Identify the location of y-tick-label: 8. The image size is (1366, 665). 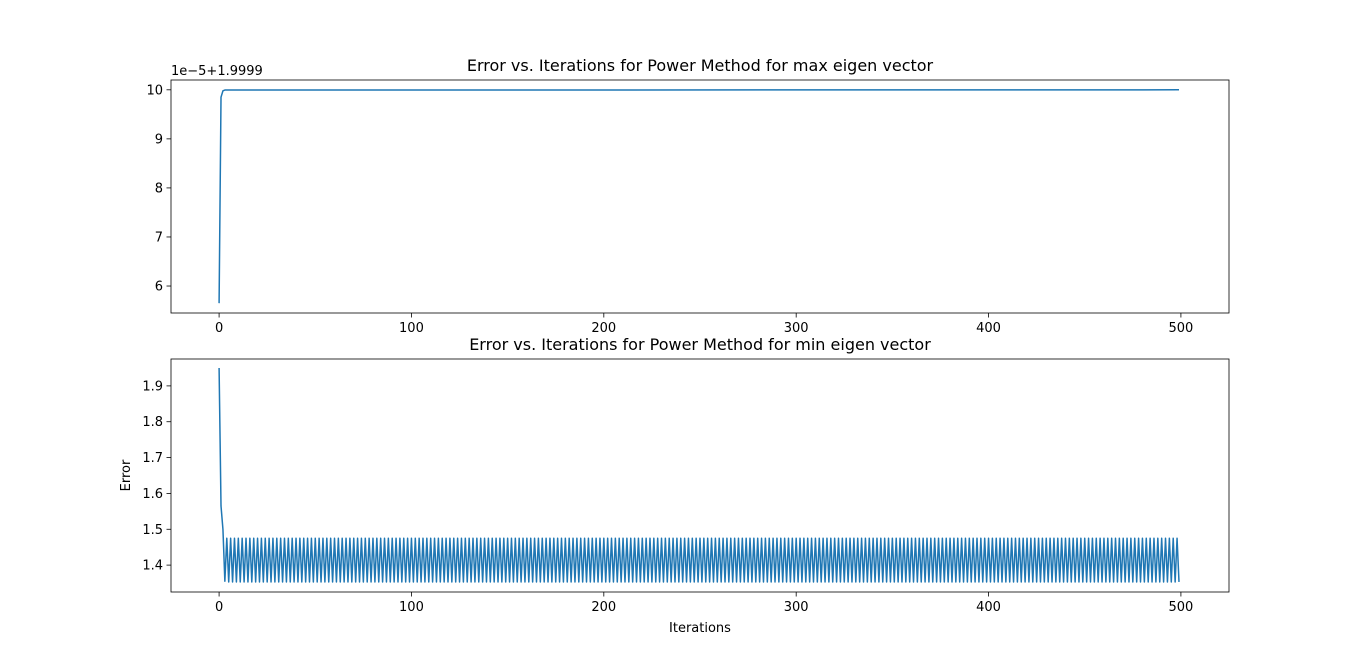
(159, 188).